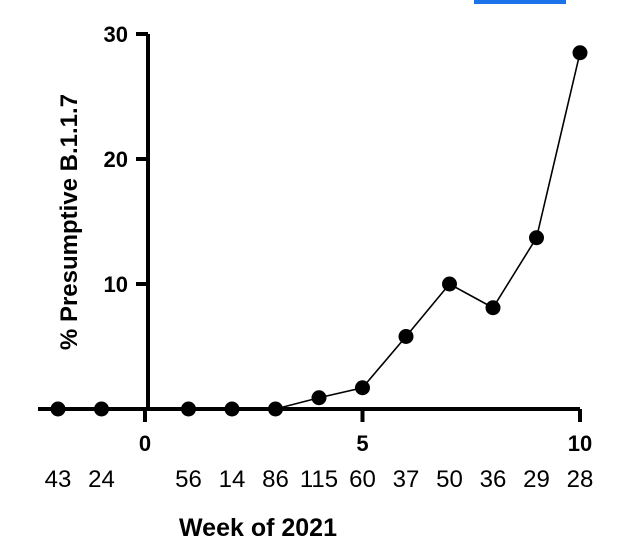  Describe the element at coordinates (116, 34) in the screenshot. I see `y-tick-label: 30` at that location.